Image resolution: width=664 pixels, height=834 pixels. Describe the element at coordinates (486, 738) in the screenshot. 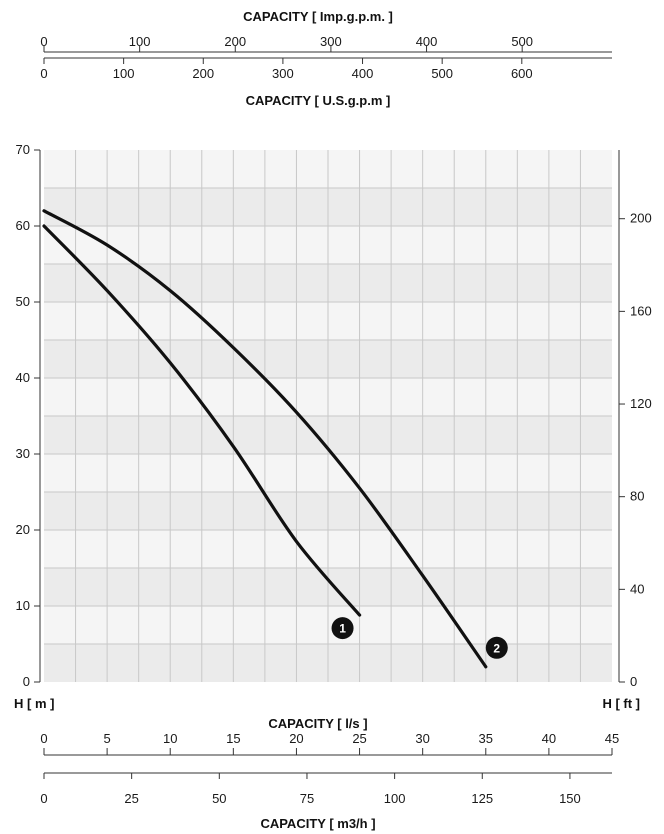

I see `bottom-ls-tick-label-35: 35` at that location.